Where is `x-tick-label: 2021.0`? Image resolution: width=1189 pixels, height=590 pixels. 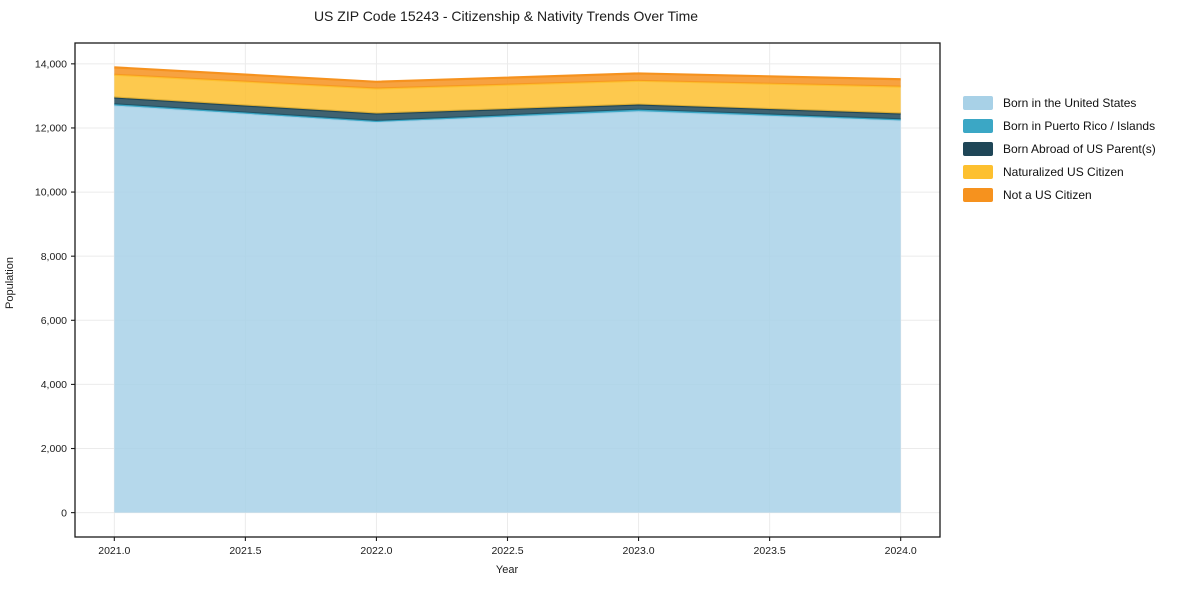 x-tick-label: 2021.0 is located at coordinates (114, 551).